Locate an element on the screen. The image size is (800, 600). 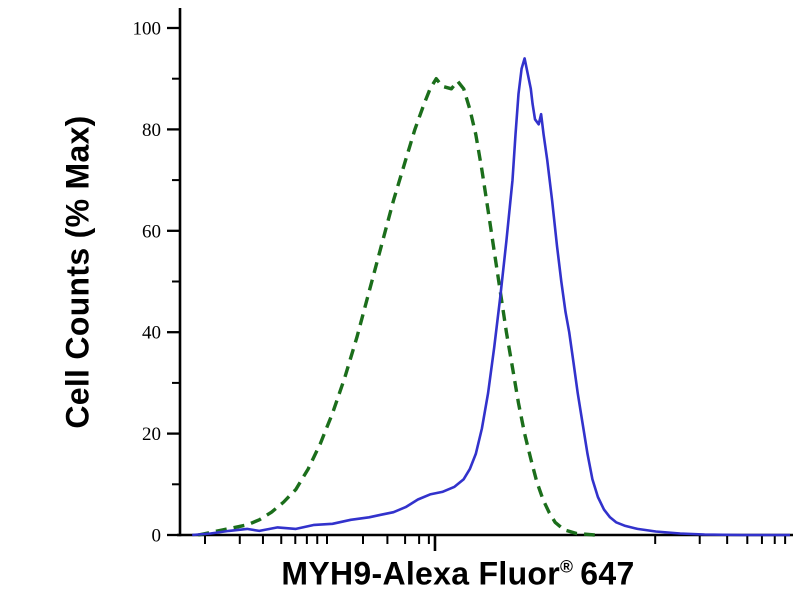
y-tick-label: 40 is located at coordinates (151, 333).